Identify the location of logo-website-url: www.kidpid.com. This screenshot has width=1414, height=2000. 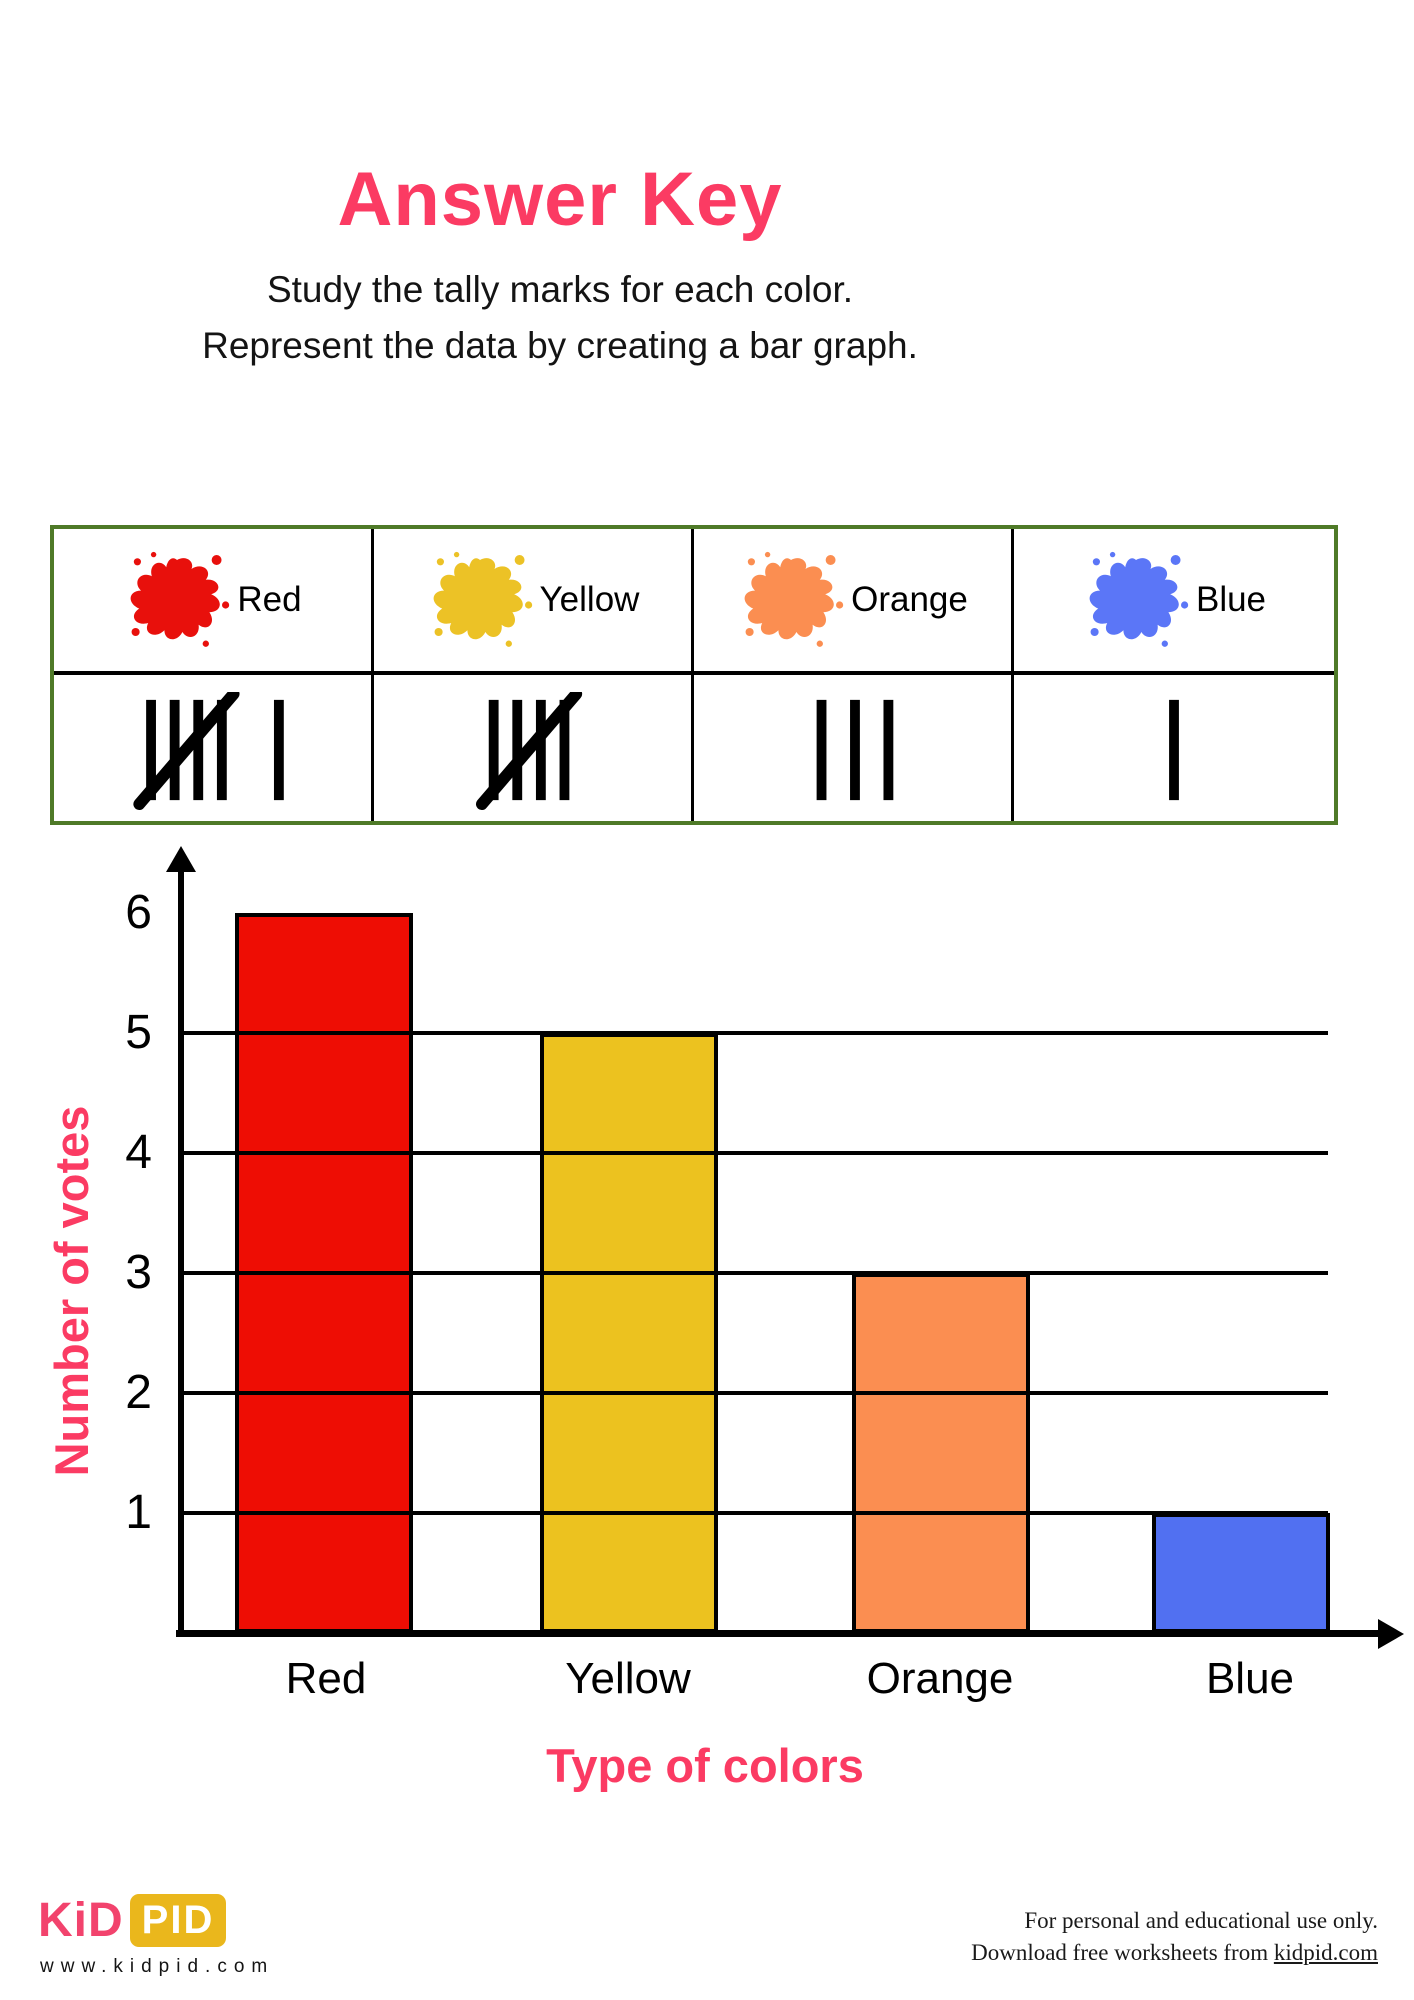
(157, 1966).